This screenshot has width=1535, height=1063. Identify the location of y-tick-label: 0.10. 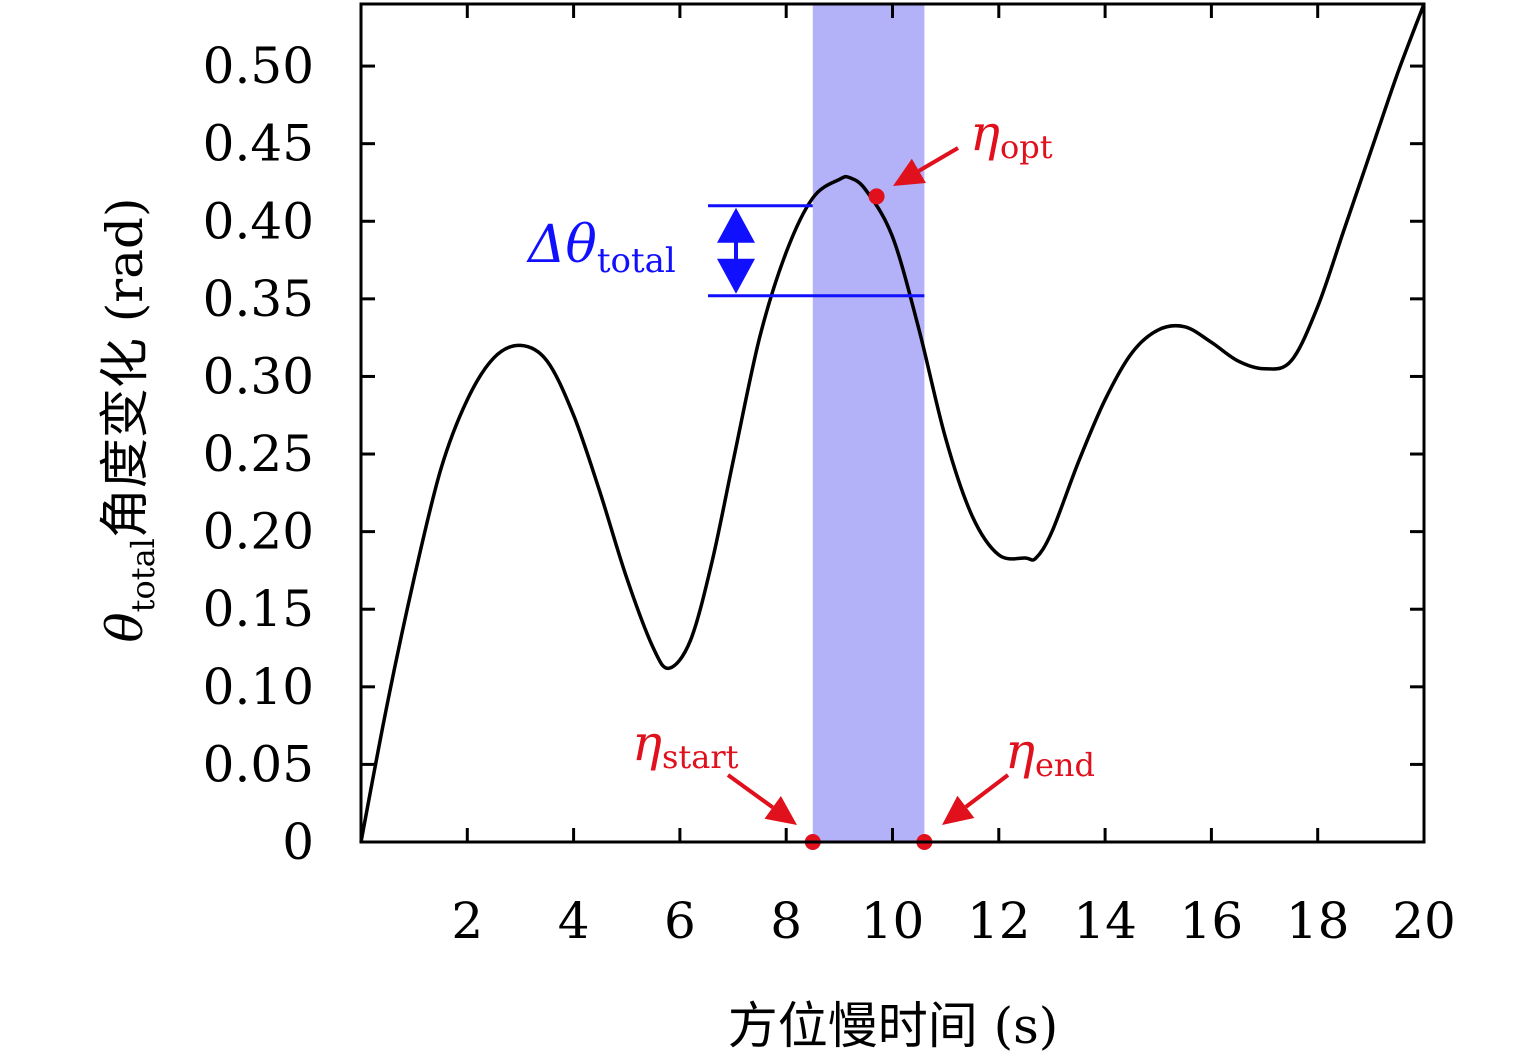
(258, 687).